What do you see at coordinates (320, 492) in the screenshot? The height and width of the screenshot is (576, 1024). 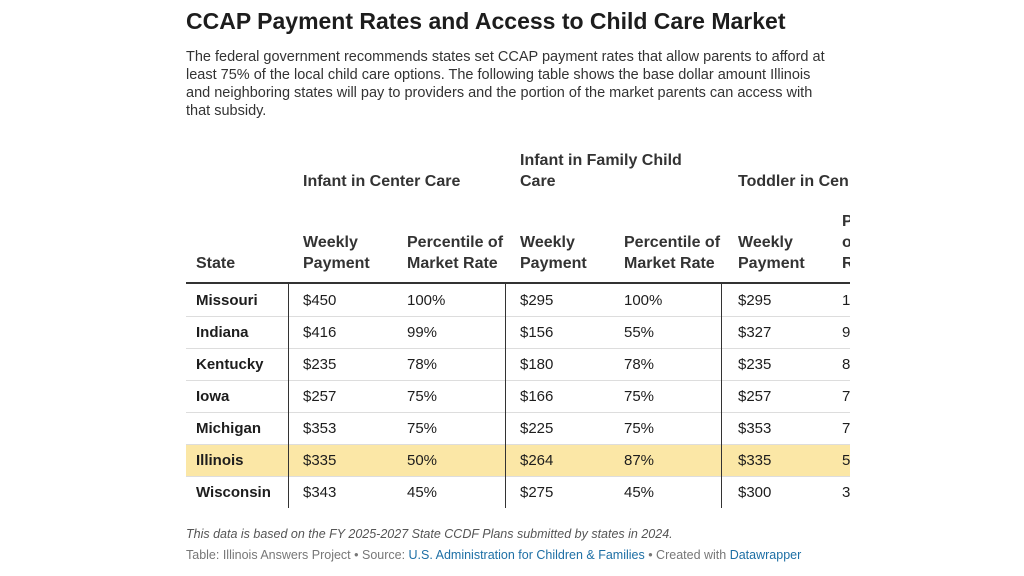 I see `table-cell: $343` at bounding box center [320, 492].